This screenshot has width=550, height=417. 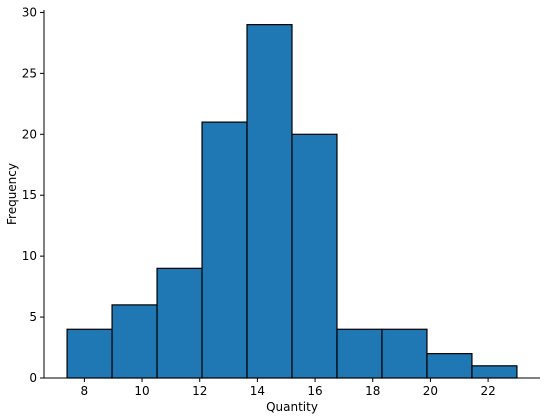 What do you see at coordinates (487, 391) in the screenshot?
I see `x-tick-label: 22` at bounding box center [487, 391].